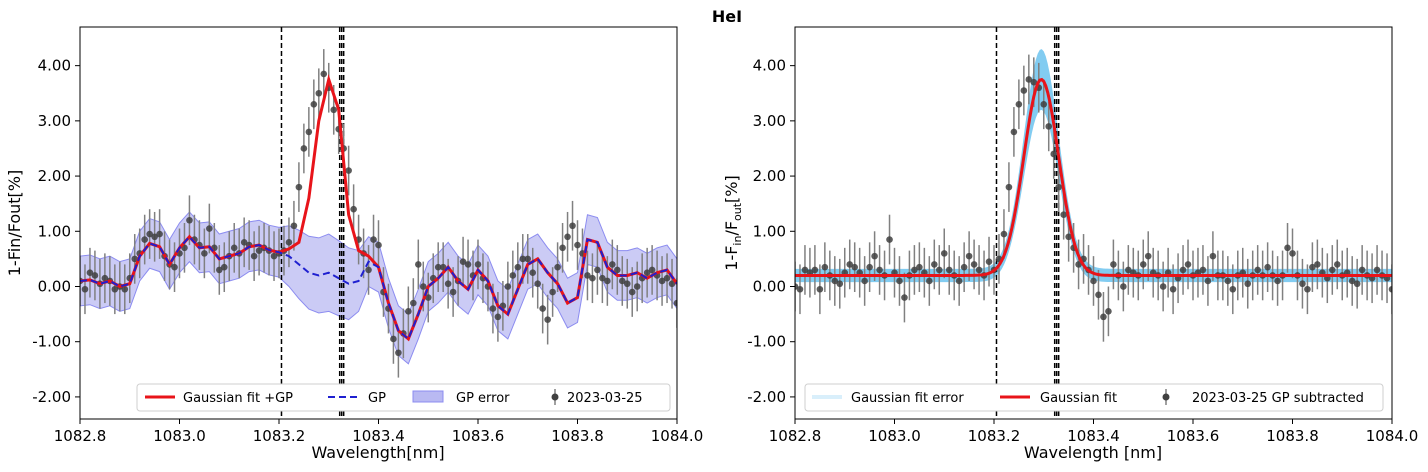  Describe the element at coordinates (54, 176) in the screenshot. I see `y-tick-label: 2.00` at that location.